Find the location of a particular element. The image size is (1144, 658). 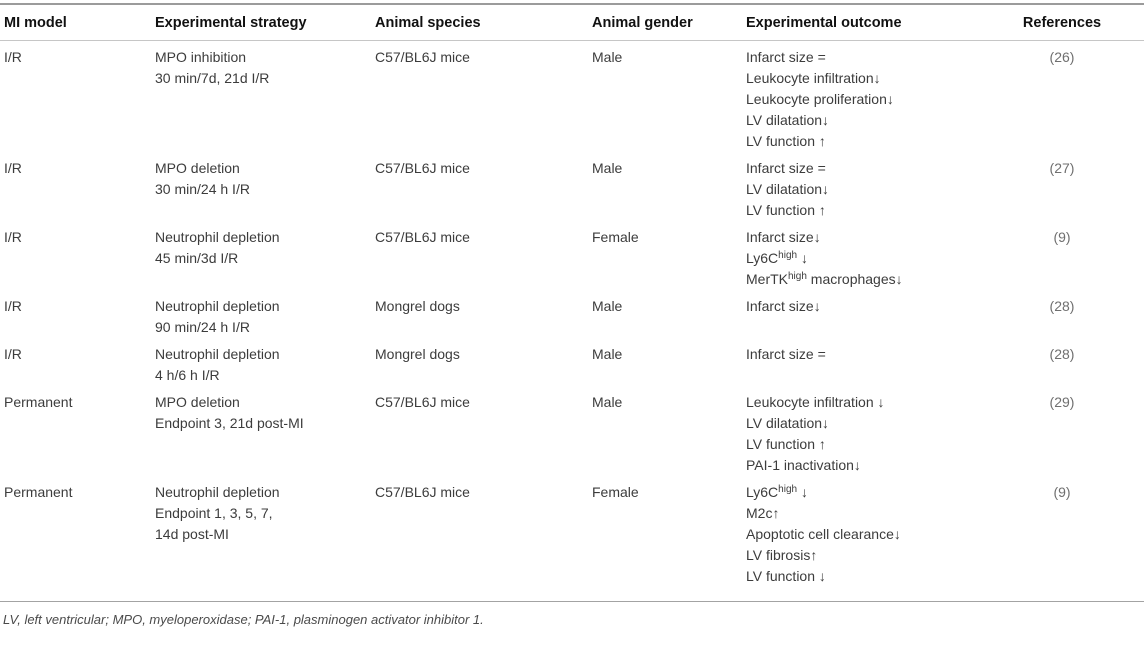

outcome-line: PAI-1 inactivation↓ is located at coordinates (870, 465).